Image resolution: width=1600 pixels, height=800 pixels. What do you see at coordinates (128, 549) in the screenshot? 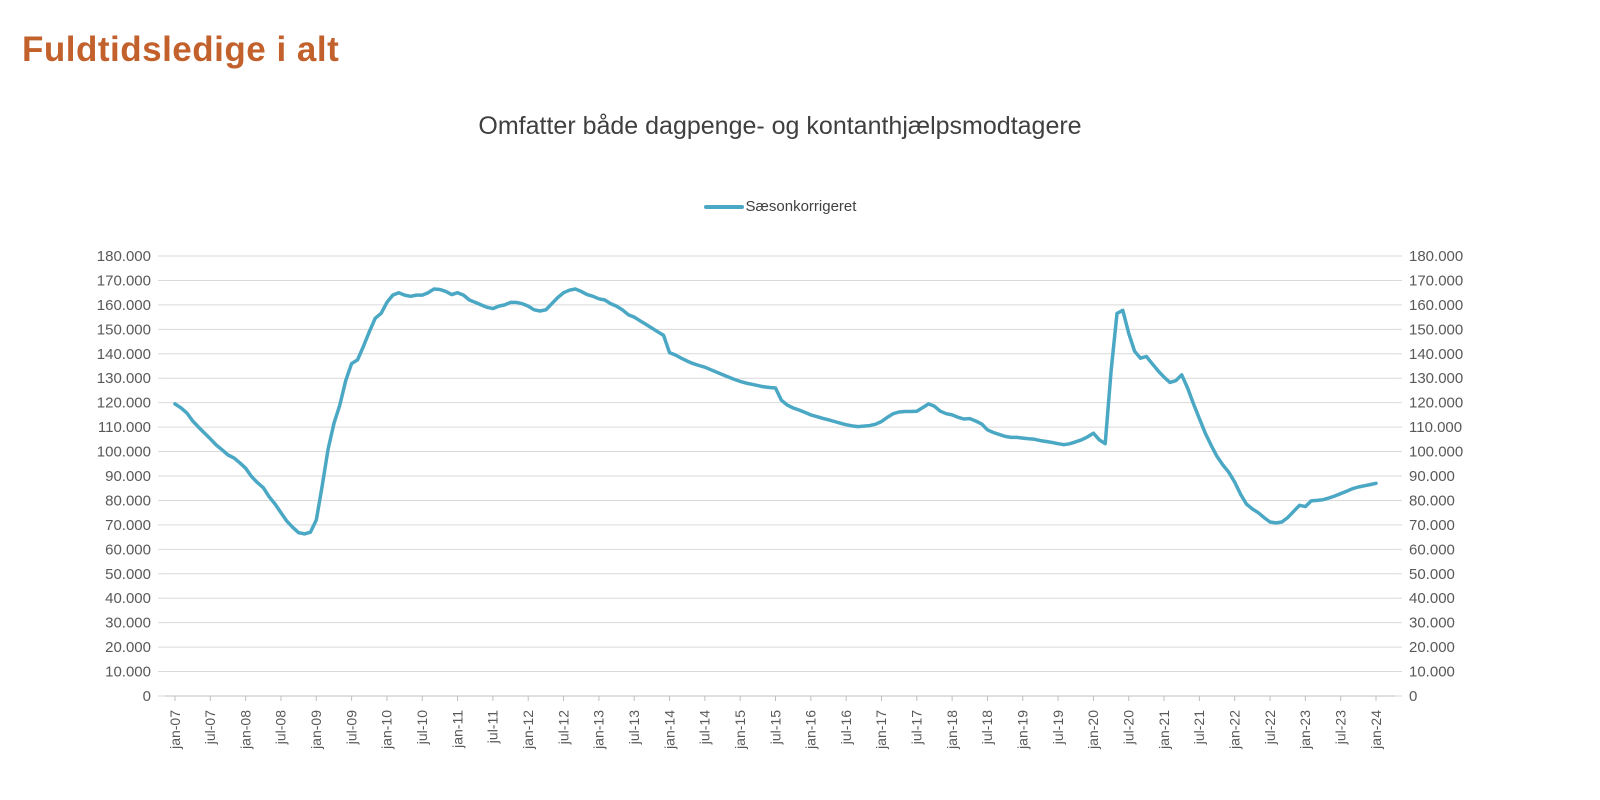
I see `y-axis-label-left: 60.000` at bounding box center [128, 549].